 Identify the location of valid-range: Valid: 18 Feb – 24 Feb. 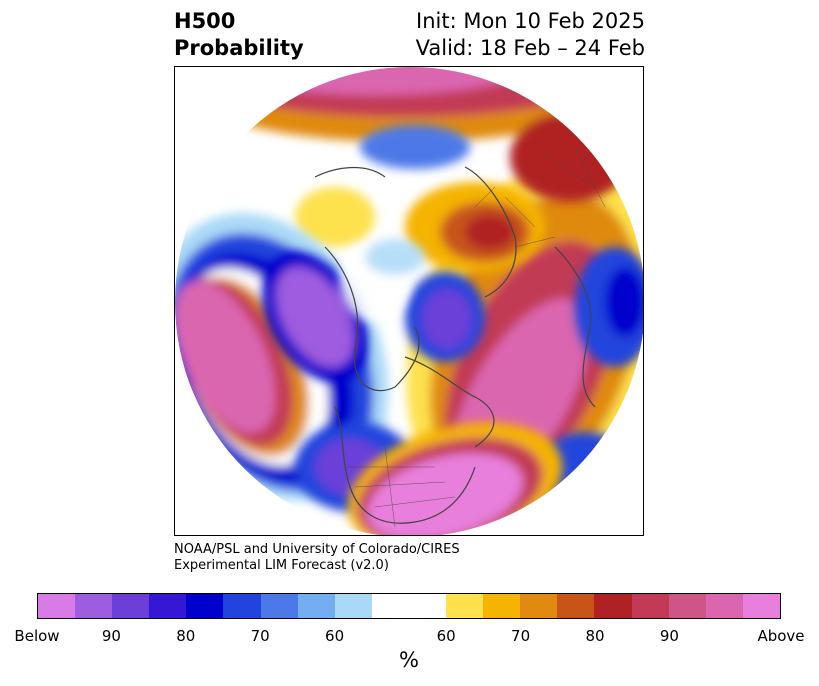
(530, 48).